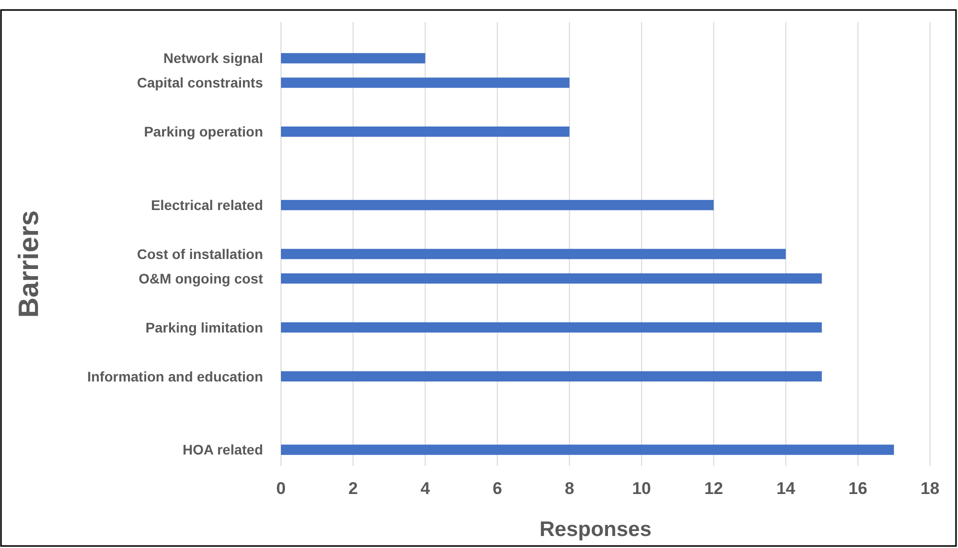  I want to click on x-tick-label: 6, so click(497, 488).